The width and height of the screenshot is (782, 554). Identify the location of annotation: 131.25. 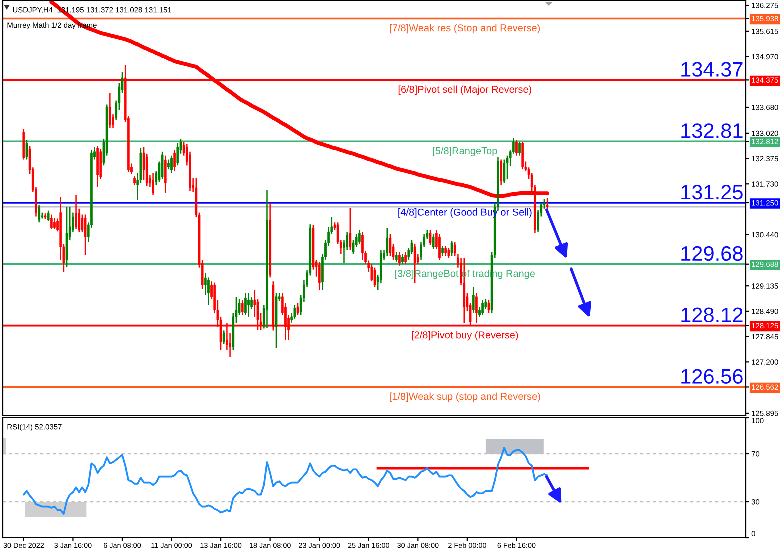
(712, 192).